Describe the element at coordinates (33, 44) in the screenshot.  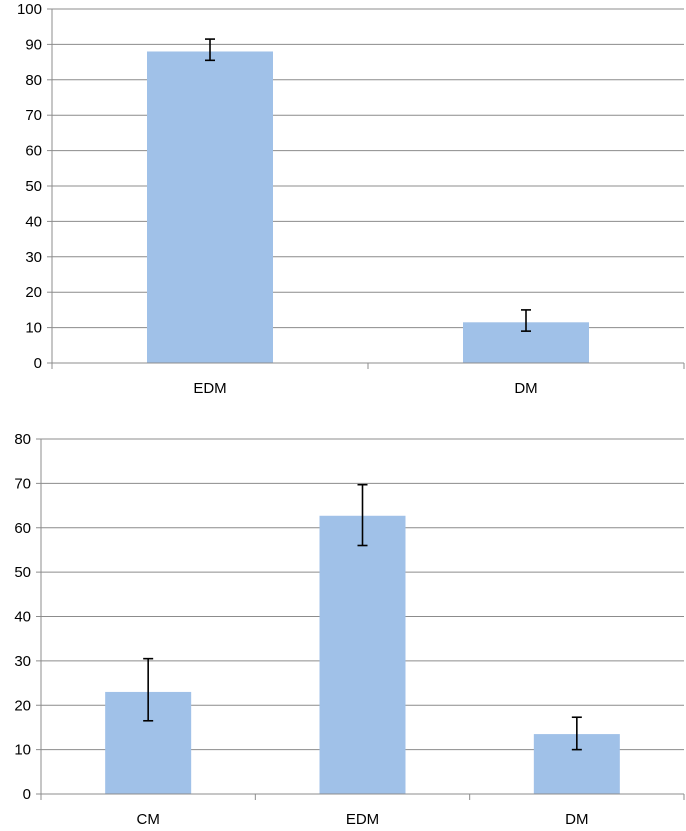
I see `y-tick-label: 90` at that location.